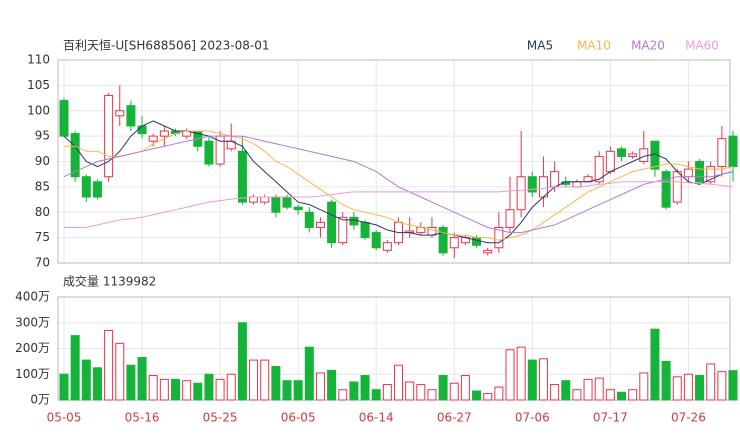 The height and width of the screenshot is (440, 740). I want to click on x-tick-label: 05-05, so click(64, 418).